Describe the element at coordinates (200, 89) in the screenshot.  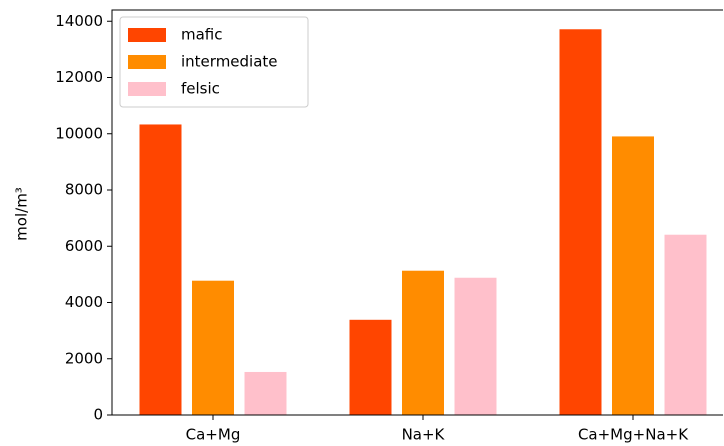
I see `legend-label: felsic` at that location.